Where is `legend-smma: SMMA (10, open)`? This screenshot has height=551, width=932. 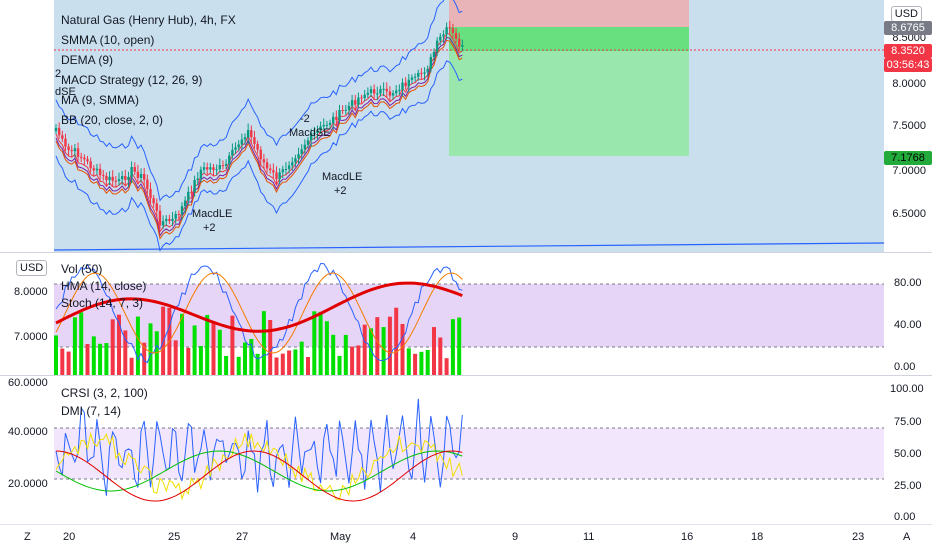 legend-smma: SMMA (10, open) is located at coordinates (108, 40).